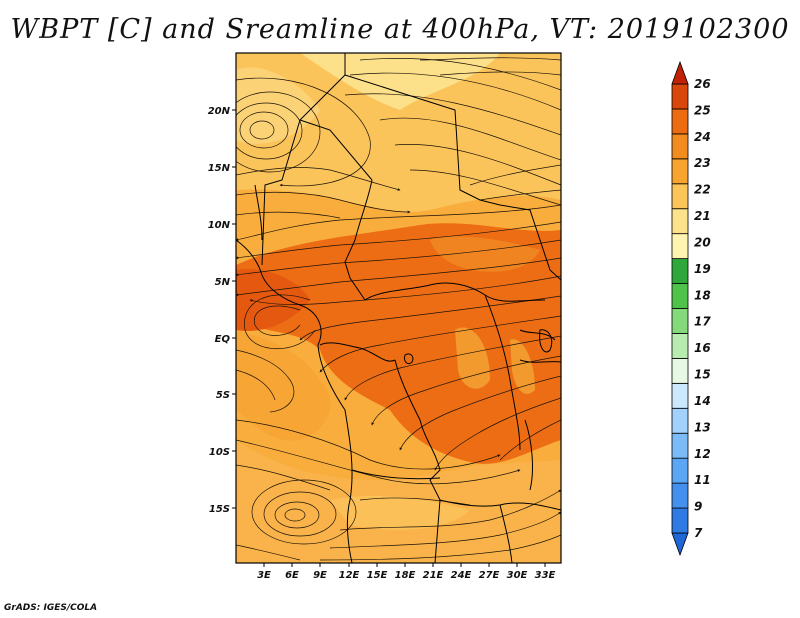 This screenshot has width=800, height=618. Describe the element at coordinates (219, 509) in the screenshot. I see `lat-label: 15S` at that location.